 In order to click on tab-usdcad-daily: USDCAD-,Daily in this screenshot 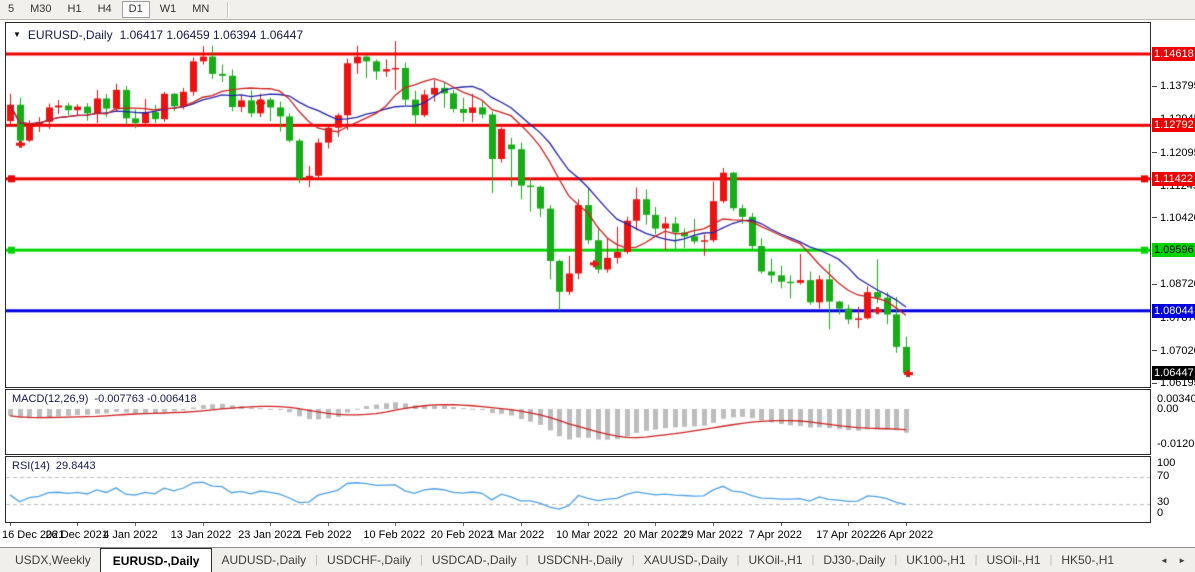, I will do `click(474, 560)`.